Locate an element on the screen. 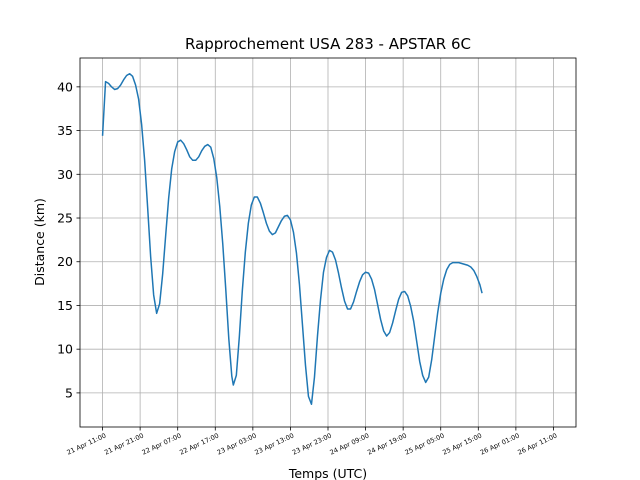 This screenshot has width=640, height=480. y-tick-label: 5 is located at coordinates (69, 392).